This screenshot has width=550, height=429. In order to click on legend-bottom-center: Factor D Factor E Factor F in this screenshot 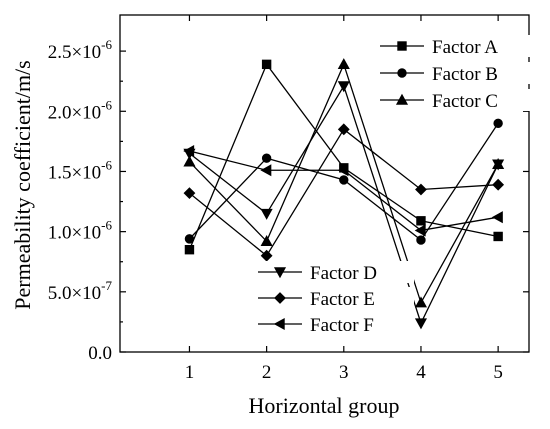, I will do `click(334, 298)`.